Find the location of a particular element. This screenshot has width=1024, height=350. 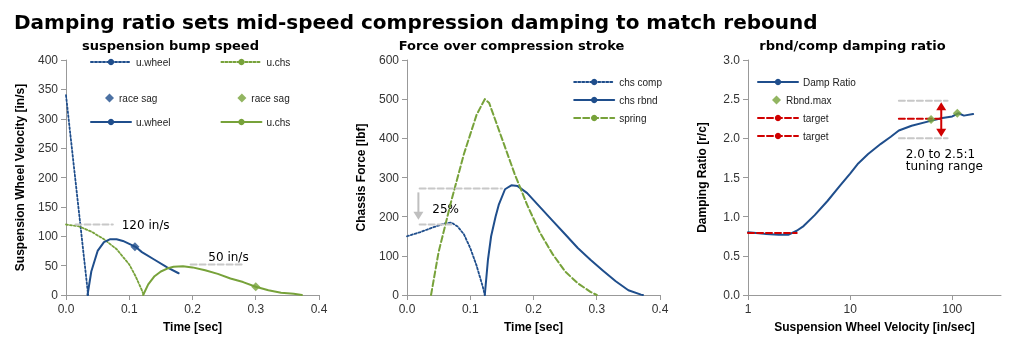

annotation: 2.0 to 2.5:1 tuning range is located at coordinates (944, 160).